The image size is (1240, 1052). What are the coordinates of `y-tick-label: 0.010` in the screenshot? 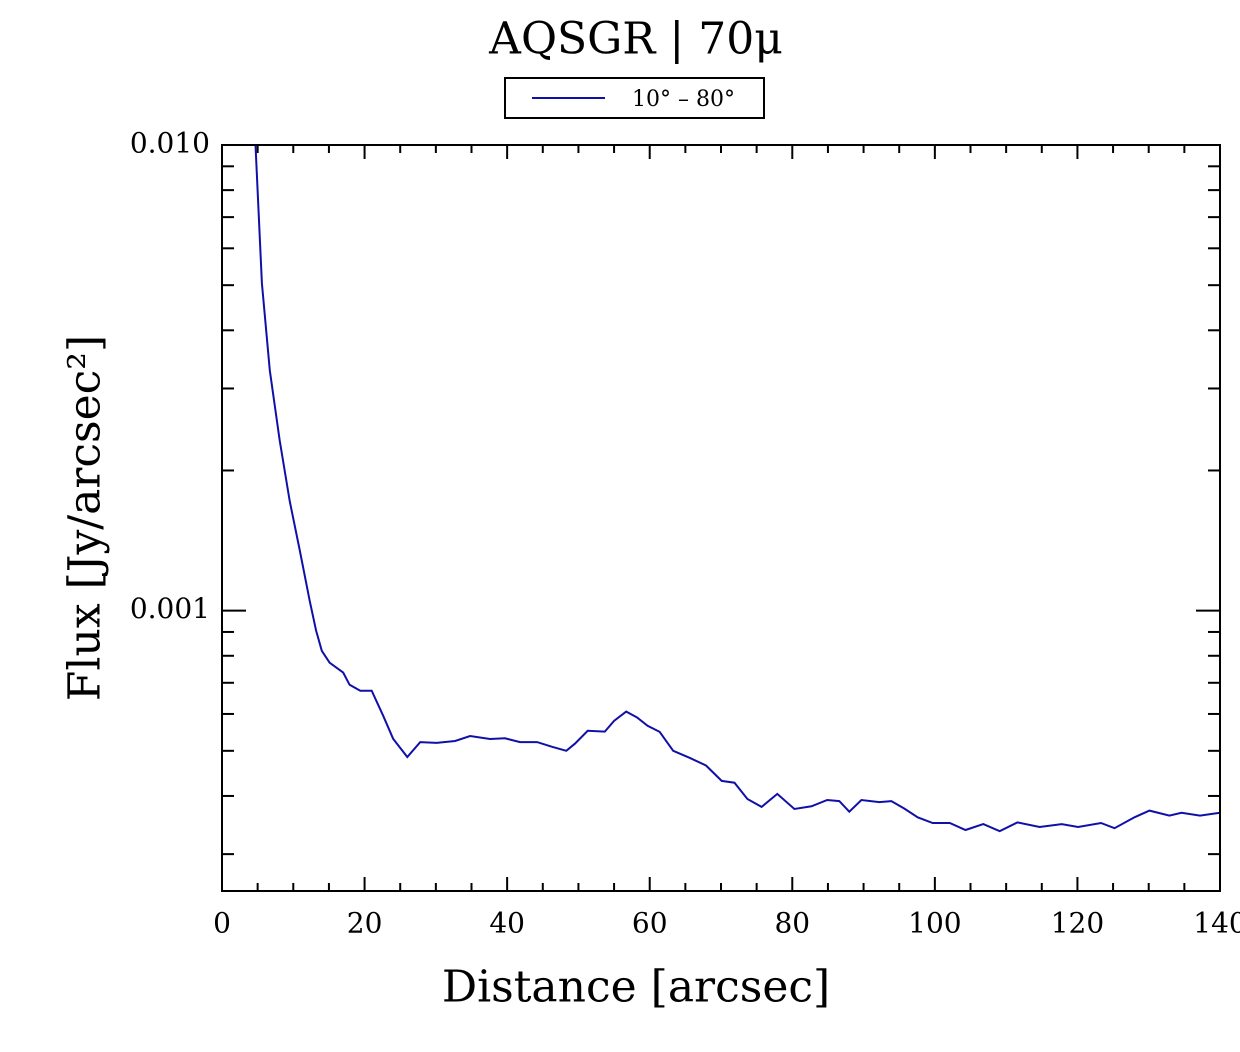 It's located at (170, 143).